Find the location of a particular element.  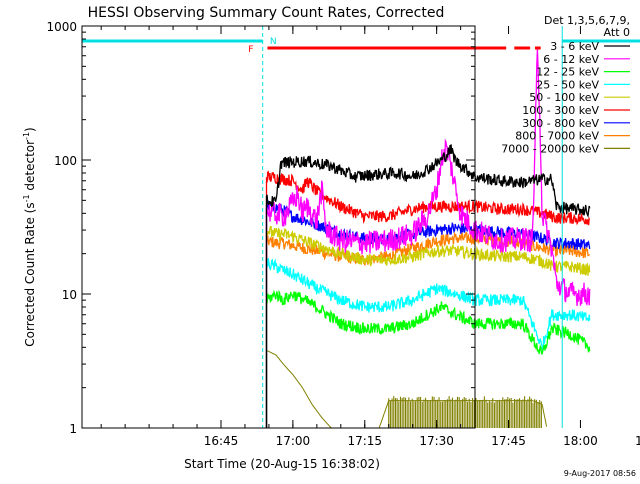

legend-label: 7000 - 20000 keV is located at coordinates (550, 148).